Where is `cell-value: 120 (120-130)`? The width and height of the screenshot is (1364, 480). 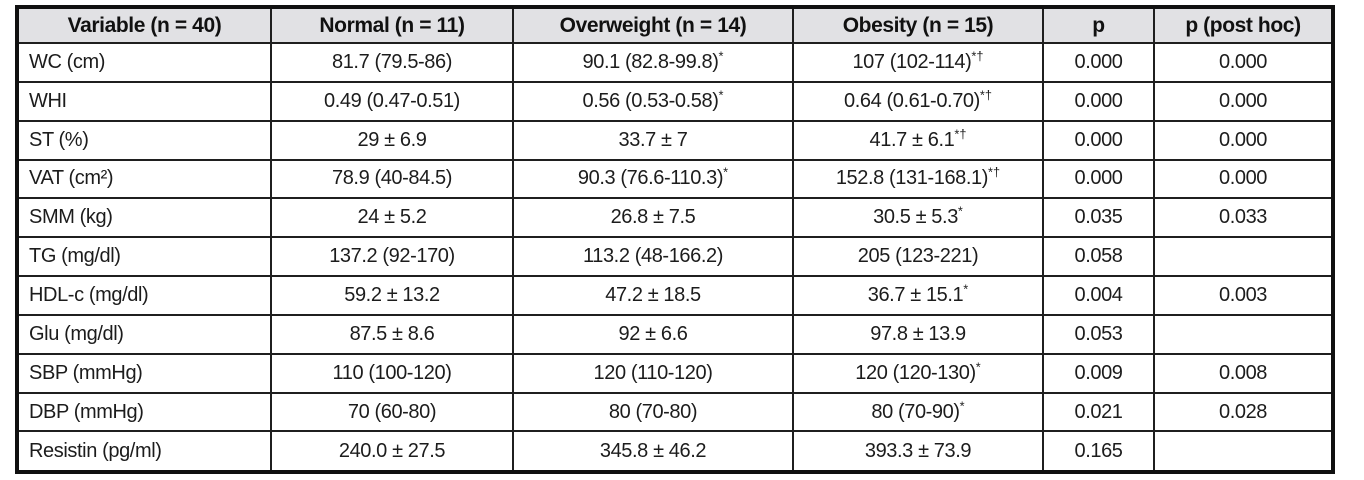 cell-value: 120 (120-130) is located at coordinates (915, 372).